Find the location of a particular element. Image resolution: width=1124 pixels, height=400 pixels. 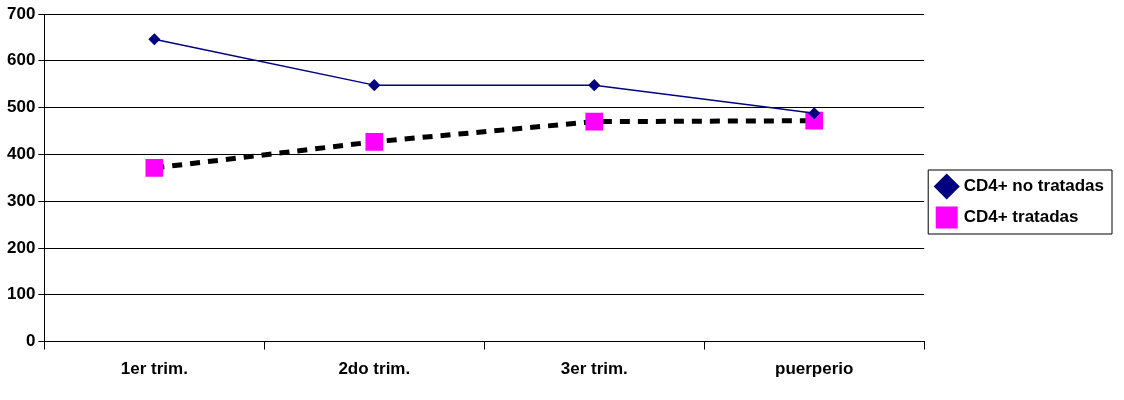

y-tick-label: 700 is located at coordinates (21, 13).